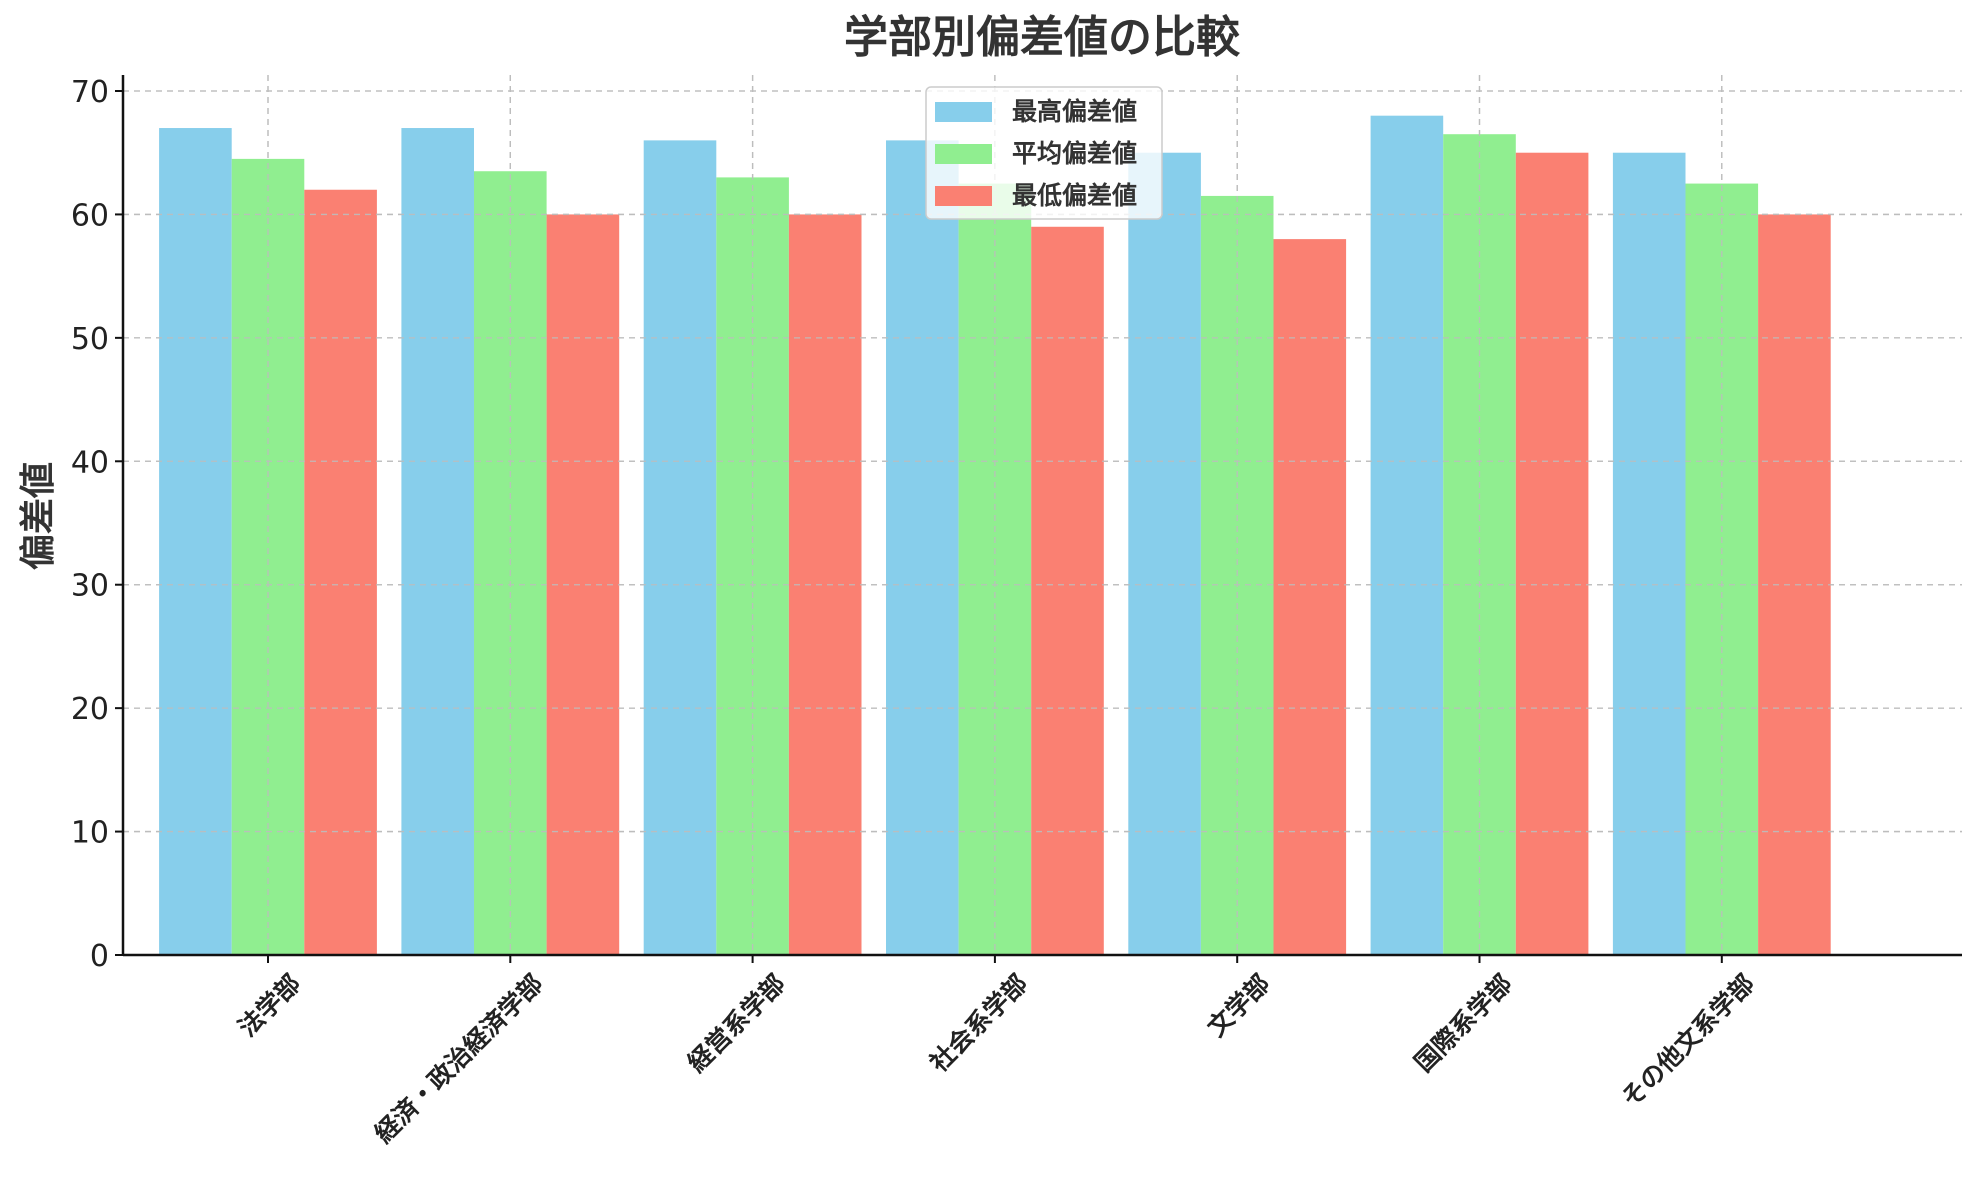 The width and height of the screenshot is (1979, 1180). Describe the element at coordinates (1074, 153) in the screenshot. I see `legend-label: 平均偏差値` at that location.